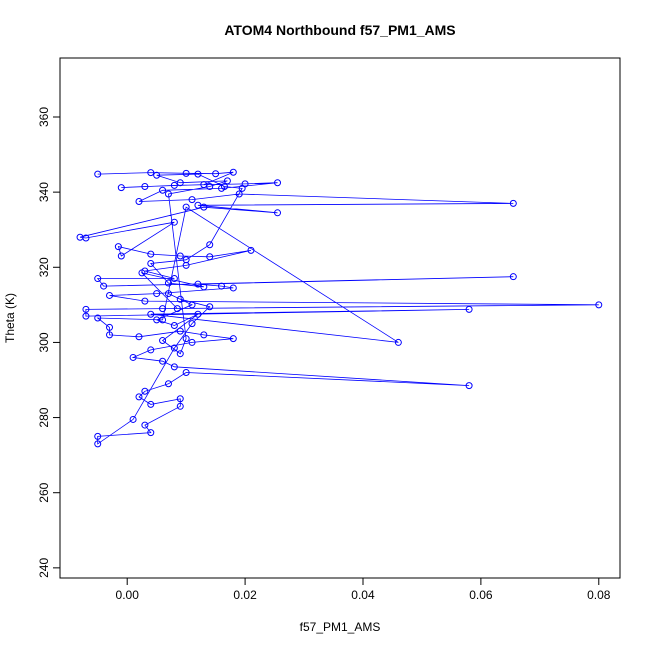 This screenshot has height=650, width=650. What do you see at coordinates (340, 627) in the screenshot?
I see `x-axis-label: f57_PM1_AMS` at bounding box center [340, 627].